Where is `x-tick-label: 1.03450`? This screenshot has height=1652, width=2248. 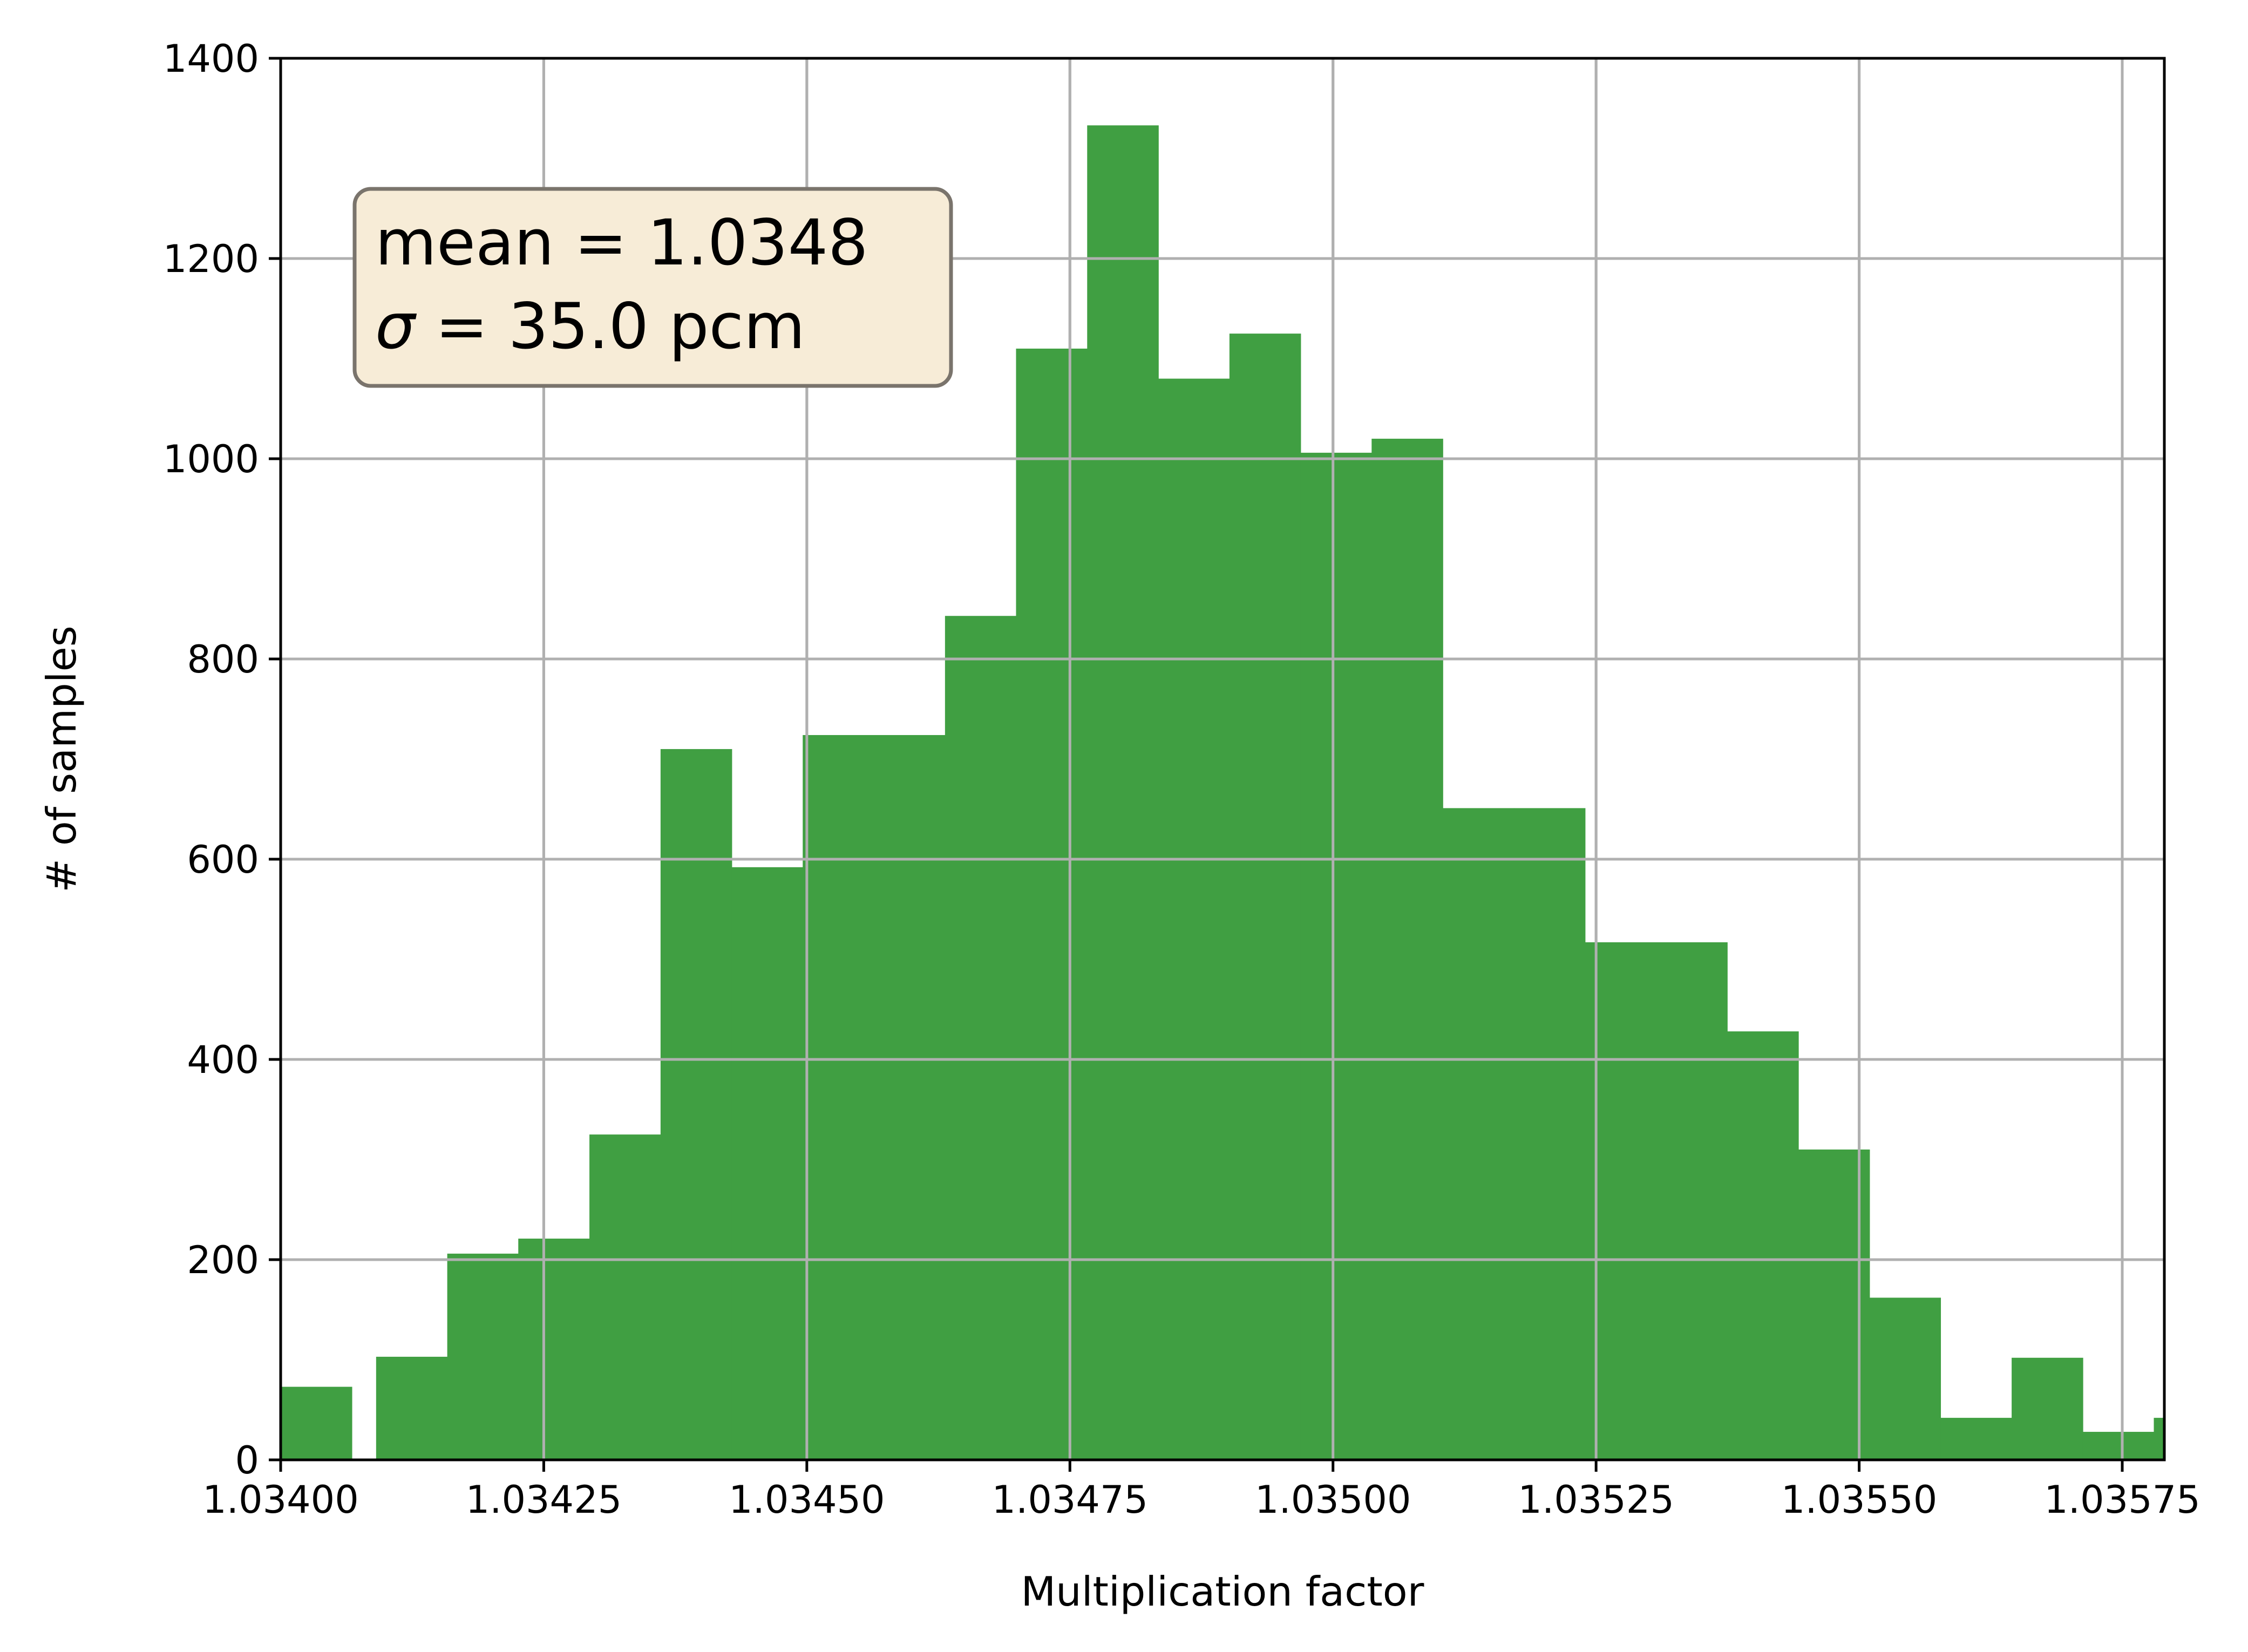
x-tick-label: 1.03450 is located at coordinates (807, 1500).